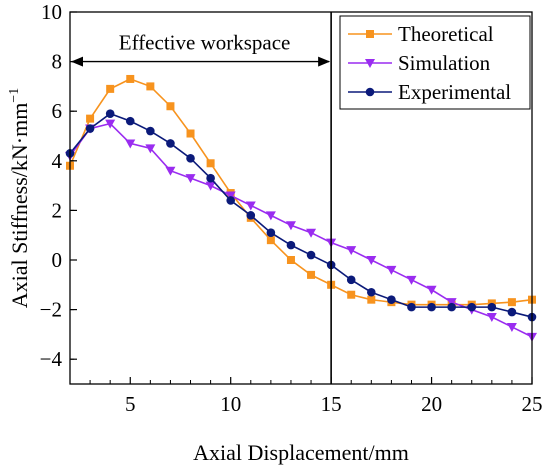  I want to click on x-tick-label: 10, so click(230, 404).